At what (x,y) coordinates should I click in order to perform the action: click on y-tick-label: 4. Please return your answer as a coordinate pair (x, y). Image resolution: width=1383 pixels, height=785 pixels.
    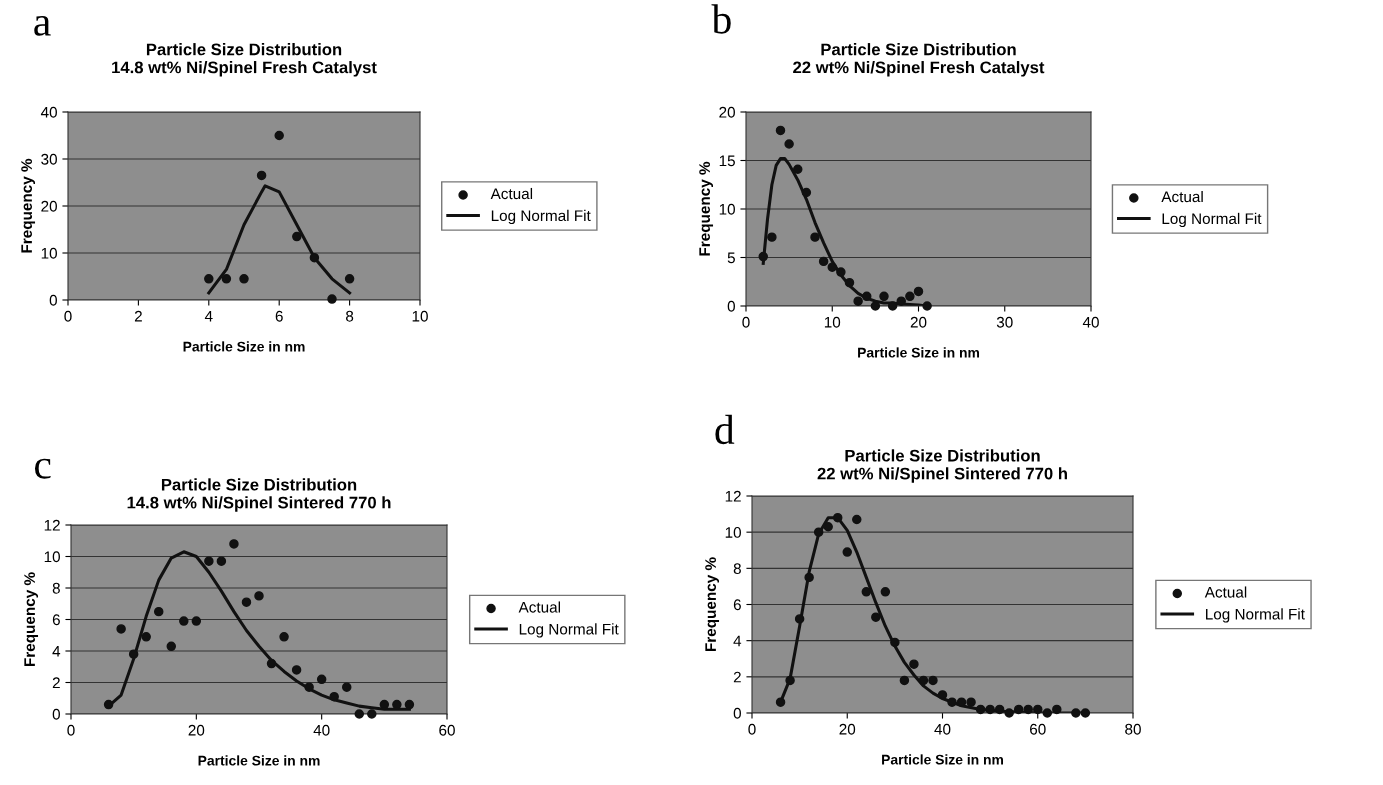
    Looking at the image, I should click on (737, 641).